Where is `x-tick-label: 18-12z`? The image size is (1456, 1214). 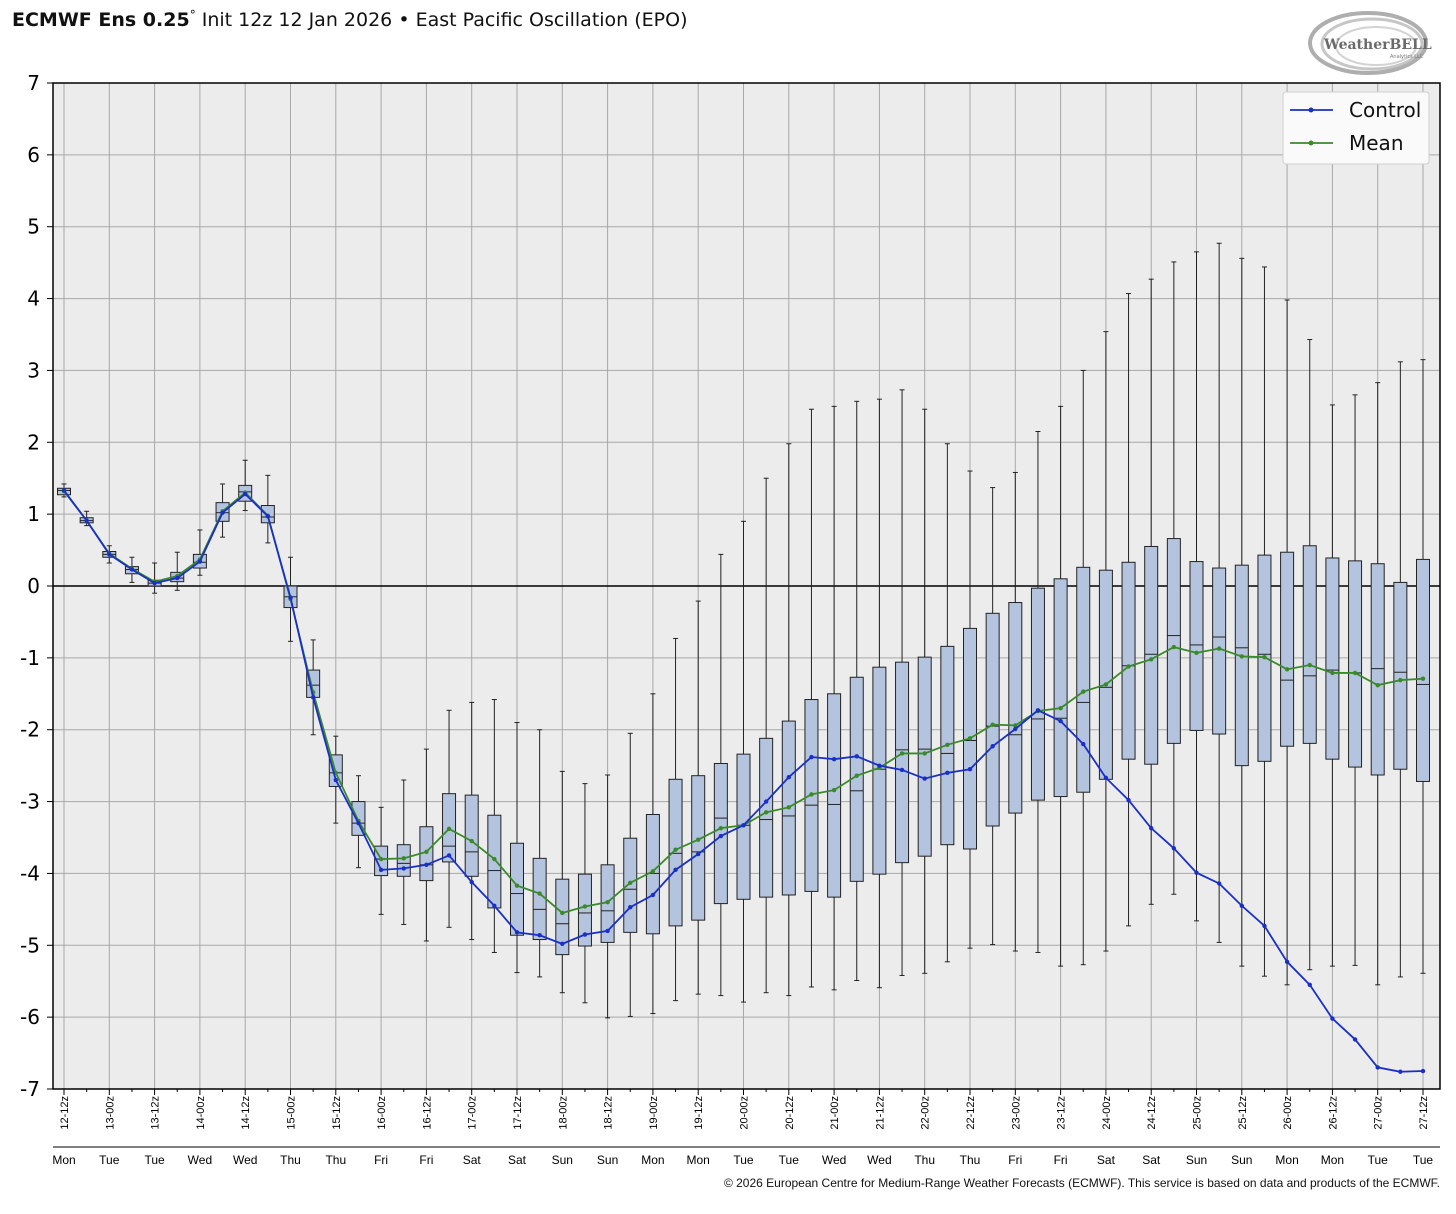
x-tick-label: 18-12z is located at coordinates (609, 1113).